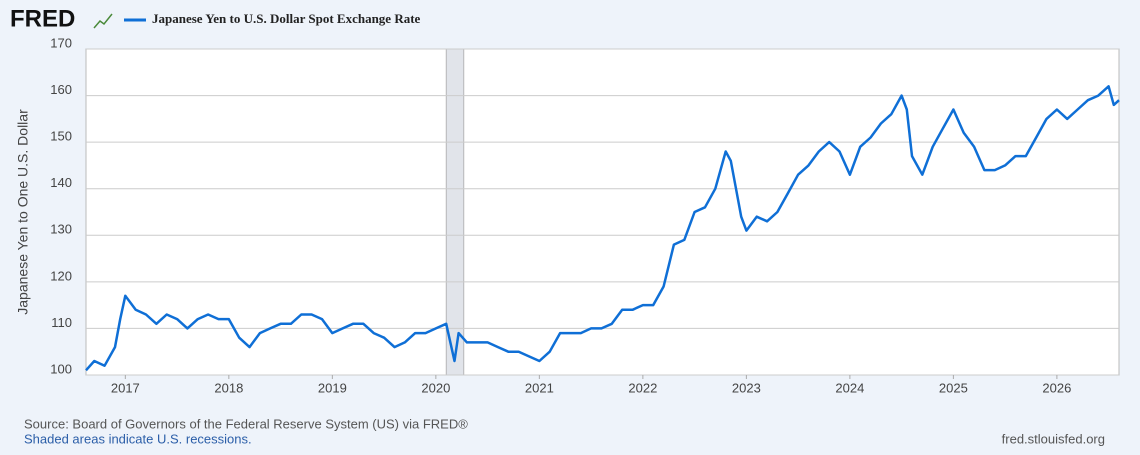 Image resolution: width=1140 pixels, height=455 pixels. What do you see at coordinates (1056, 387) in the screenshot?
I see `x-tick-label: 2026` at bounding box center [1056, 387].